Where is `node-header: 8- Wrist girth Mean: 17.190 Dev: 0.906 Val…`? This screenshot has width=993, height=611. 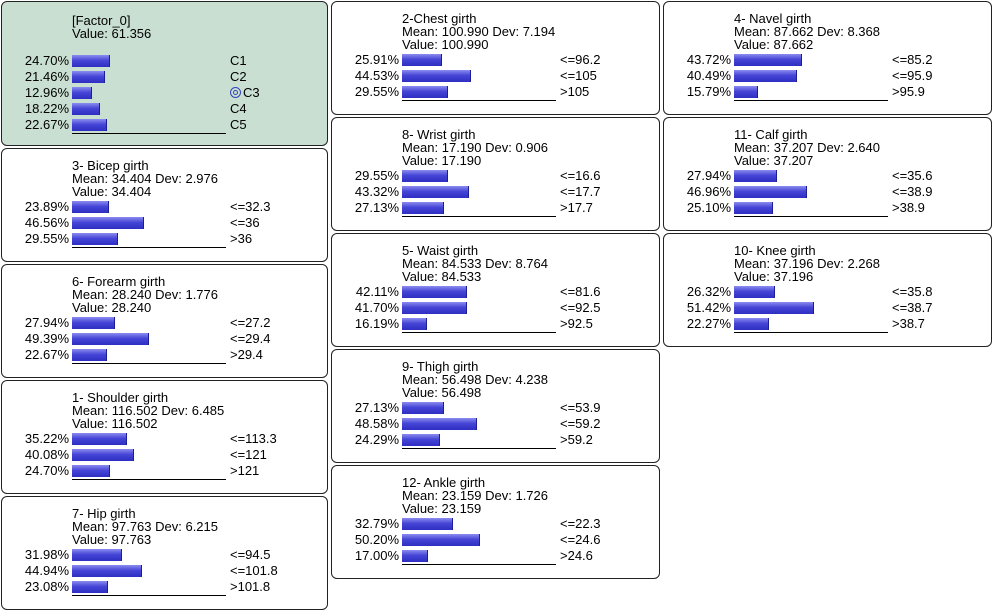 node-header: 8- Wrist girth Mean: 17.190 Dev: 0.906 Val… is located at coordinates (475, 147).